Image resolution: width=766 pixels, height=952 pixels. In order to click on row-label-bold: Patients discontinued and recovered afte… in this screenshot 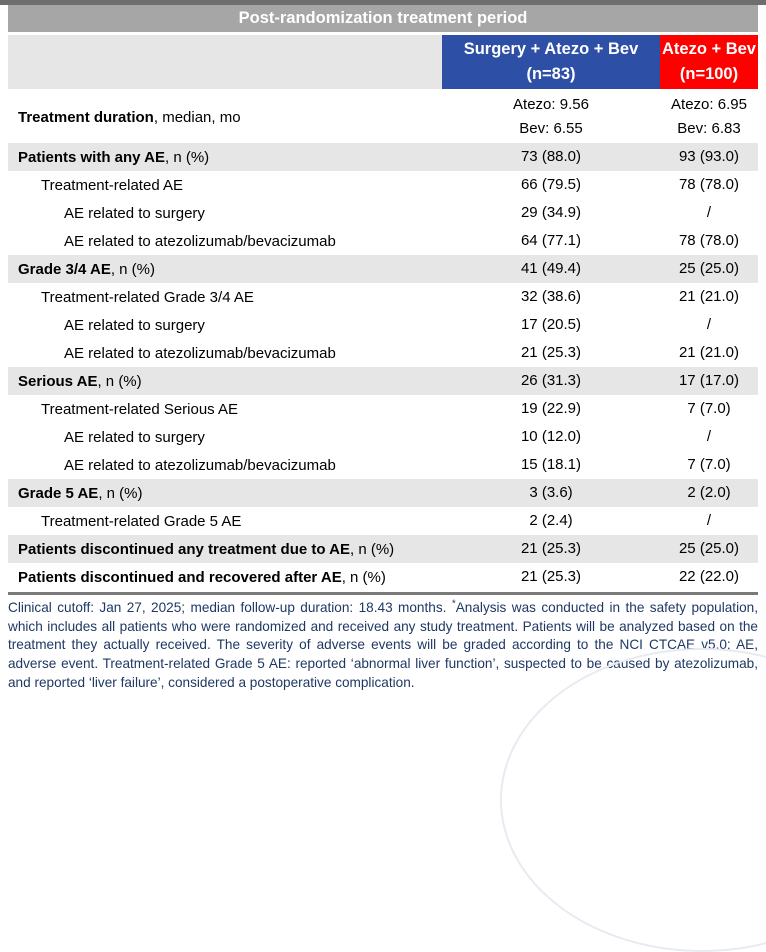, I will do `click(180, 577)`.